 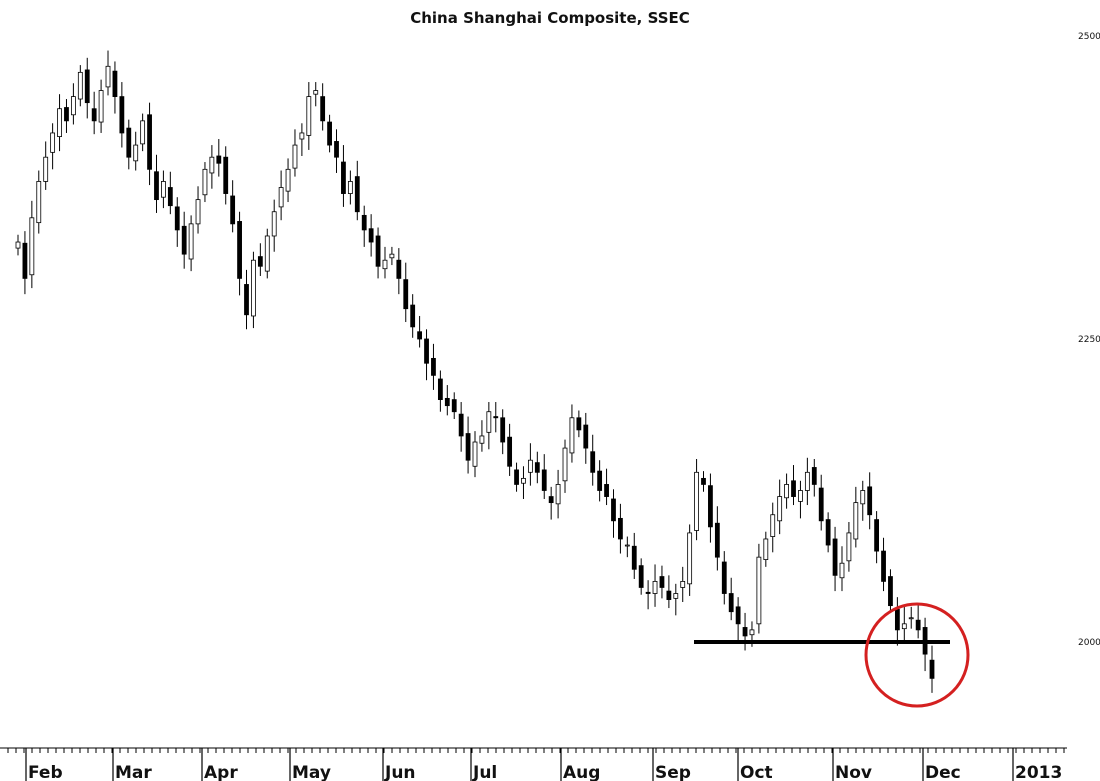 I want to click on annotations, so click(x=832, y=655).